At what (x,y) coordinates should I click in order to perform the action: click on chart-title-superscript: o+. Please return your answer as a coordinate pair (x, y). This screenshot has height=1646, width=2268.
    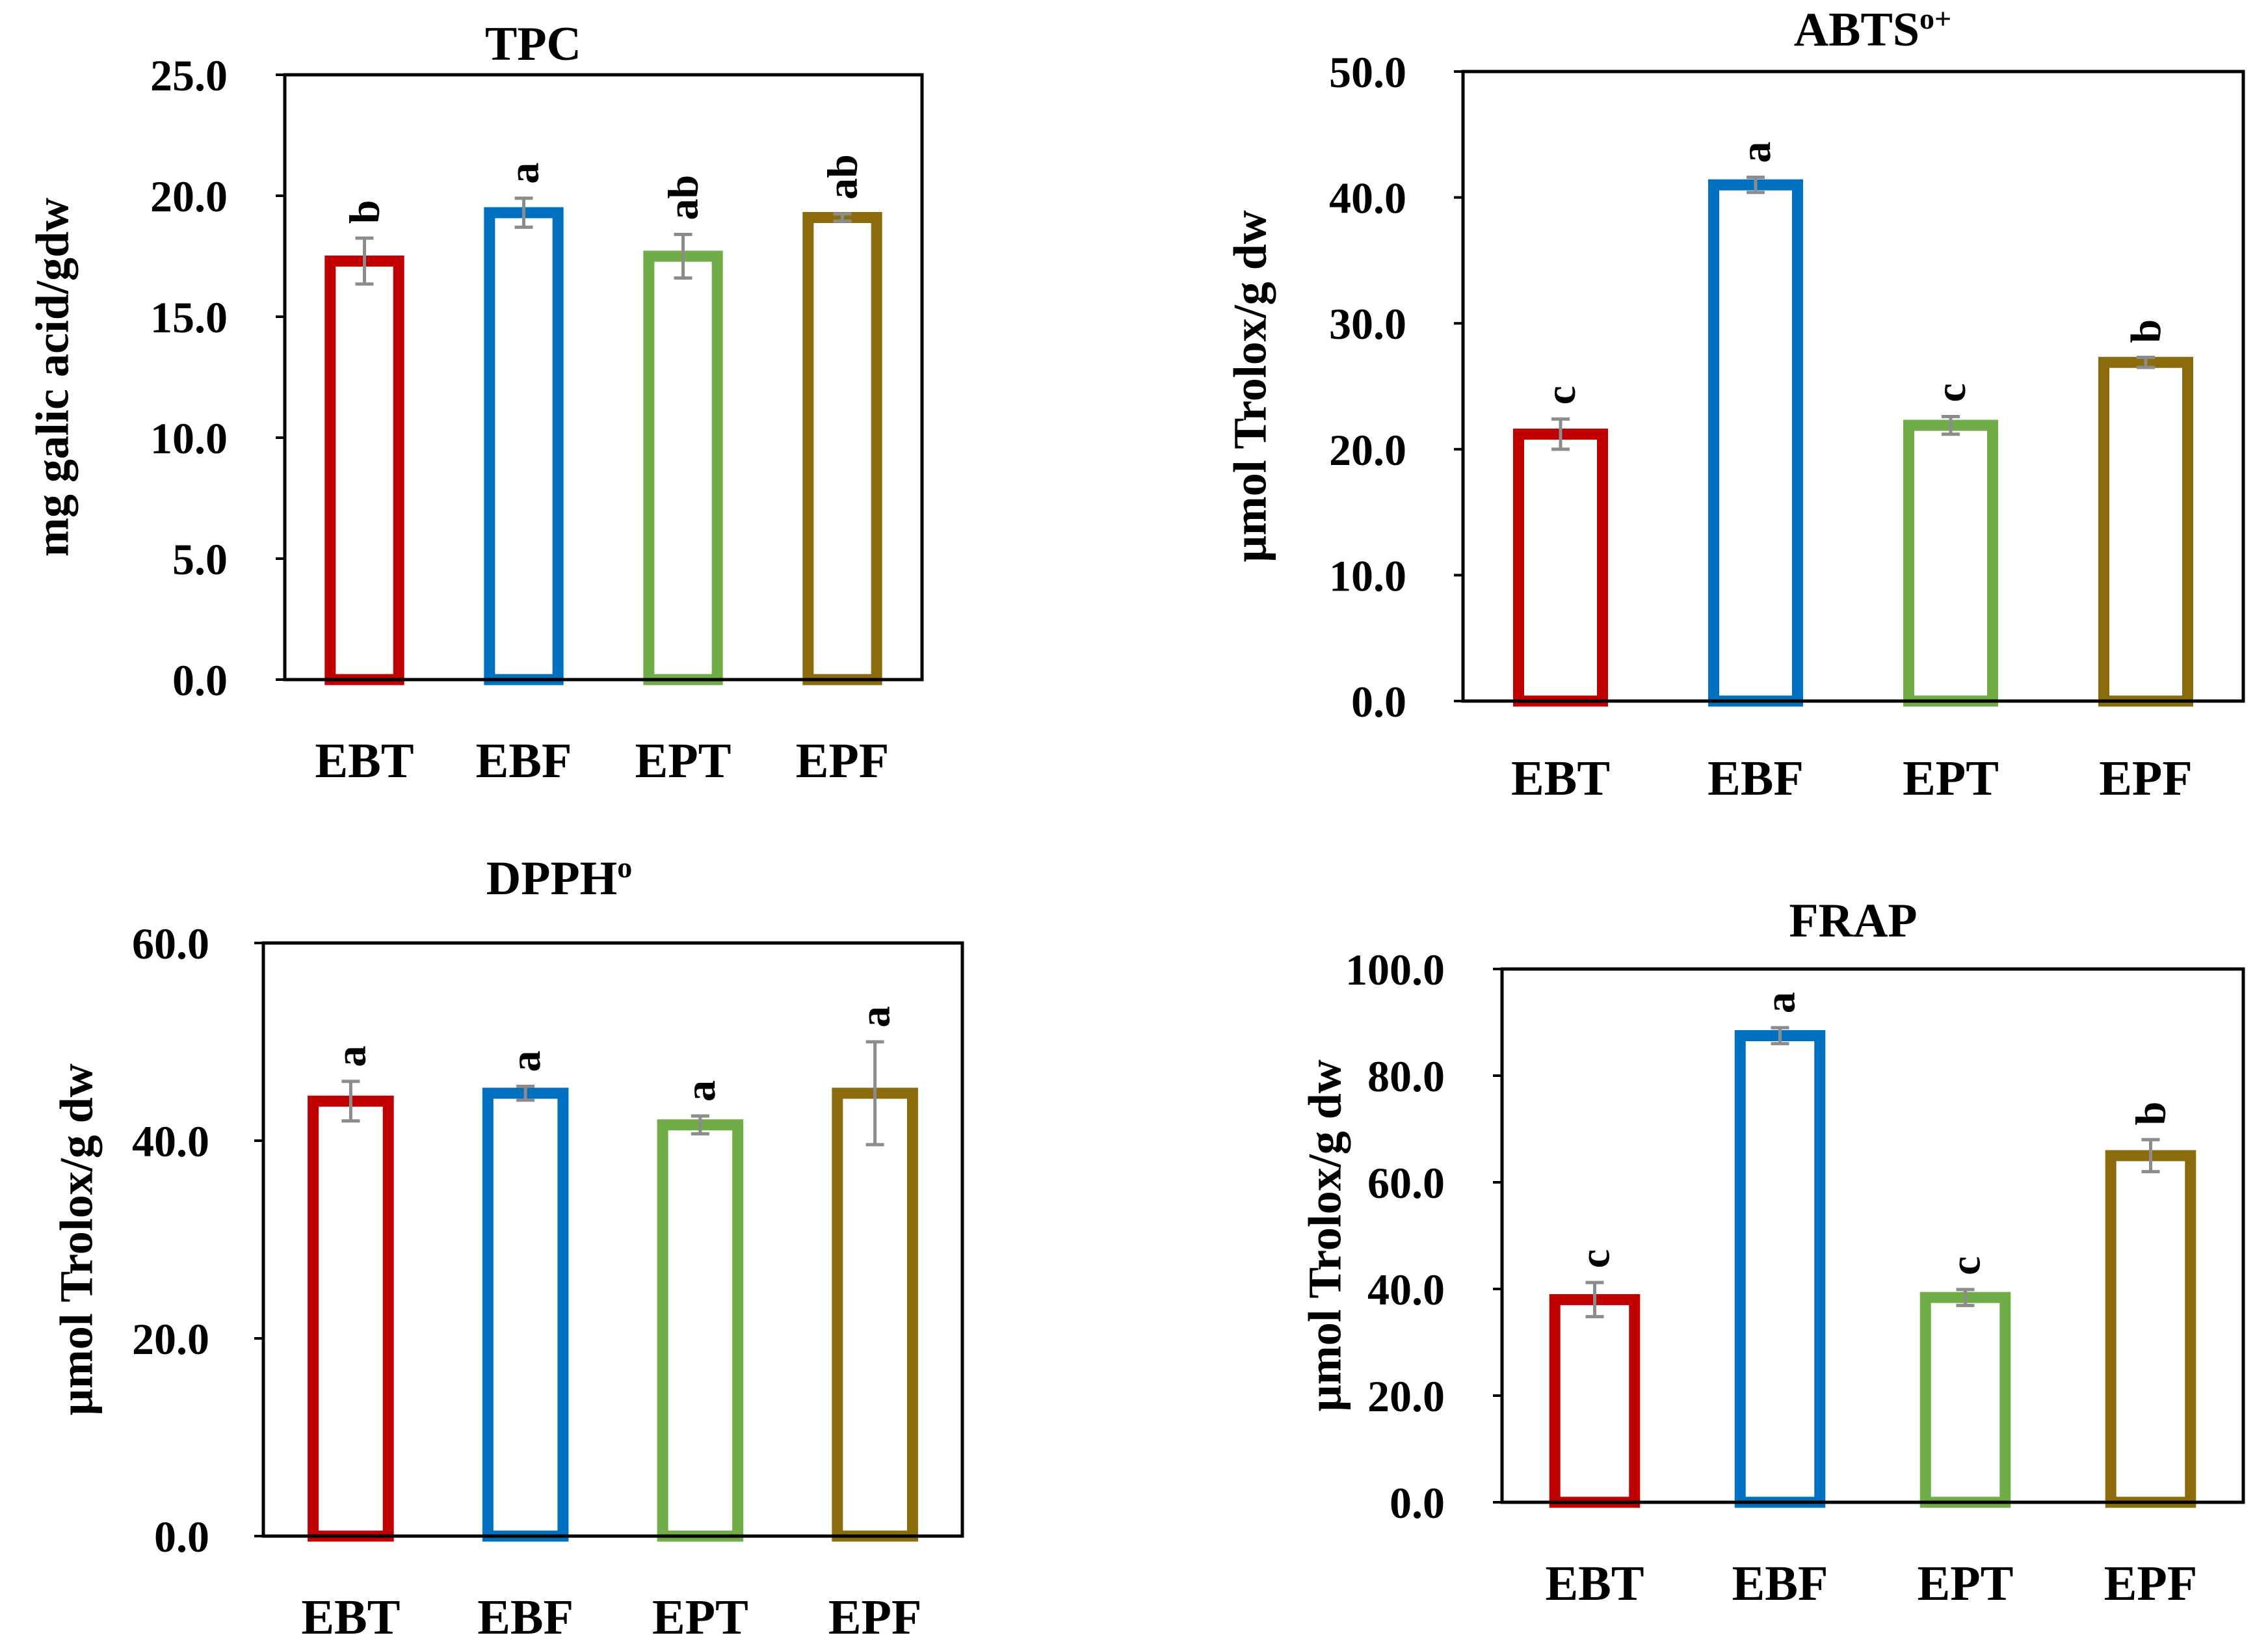
    Looking at the image, I should click on (1935, 18).